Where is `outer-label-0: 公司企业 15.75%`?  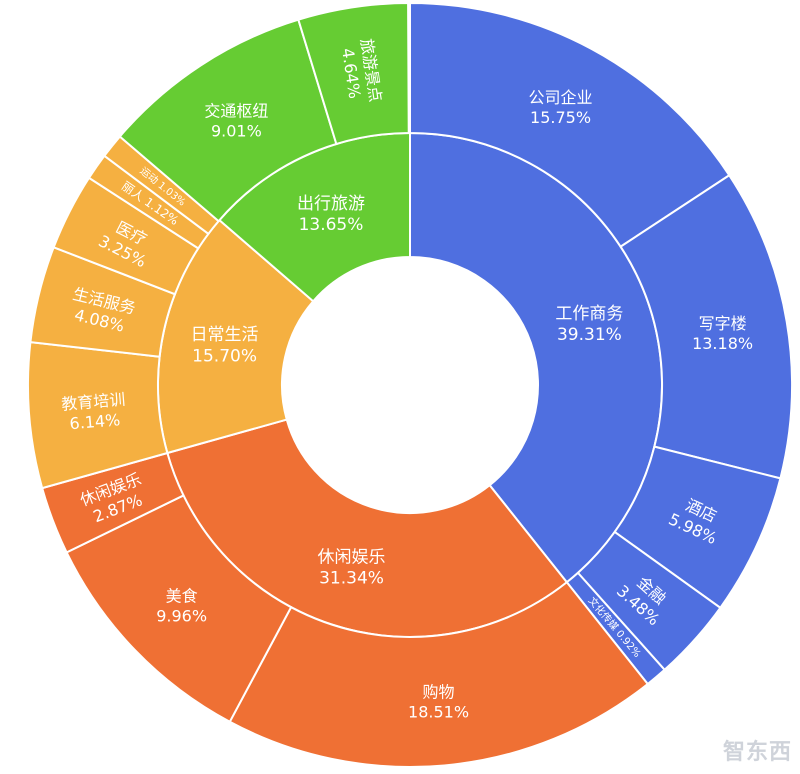
outer-label-0: 公司企业 15.75% is located at coordinates (561, 107).